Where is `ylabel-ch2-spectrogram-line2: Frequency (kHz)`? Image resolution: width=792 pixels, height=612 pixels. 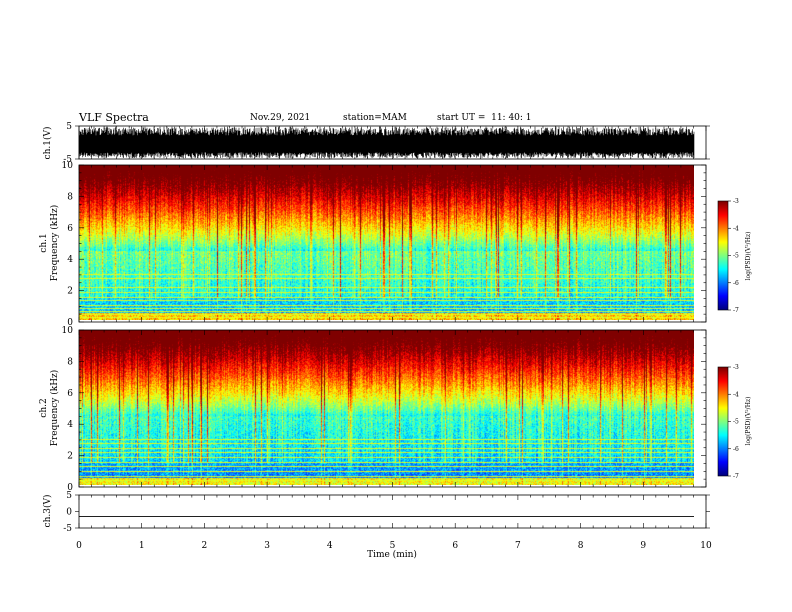
ylabel-ch2-spectrogram-line2: Frequency (kHz) is located at coordinates (54, 408).